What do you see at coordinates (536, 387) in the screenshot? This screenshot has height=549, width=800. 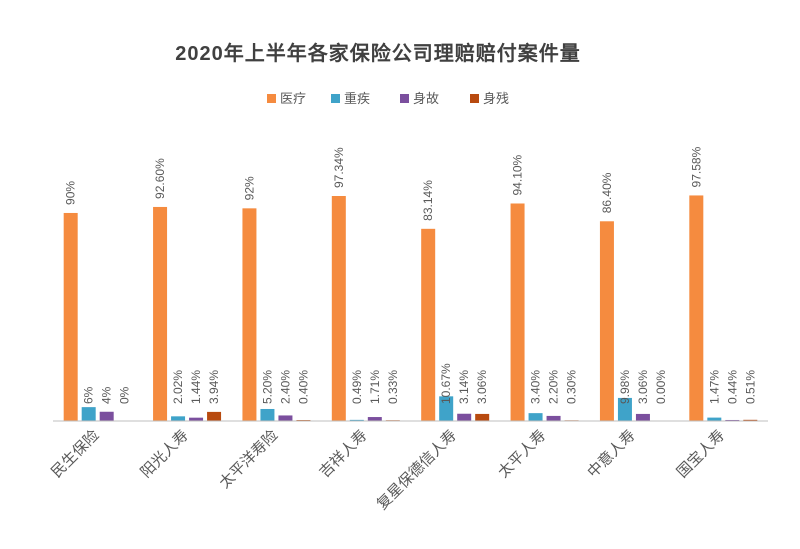 I see `data-label-5-1: 3.40%` at bounding box center [536, 387].